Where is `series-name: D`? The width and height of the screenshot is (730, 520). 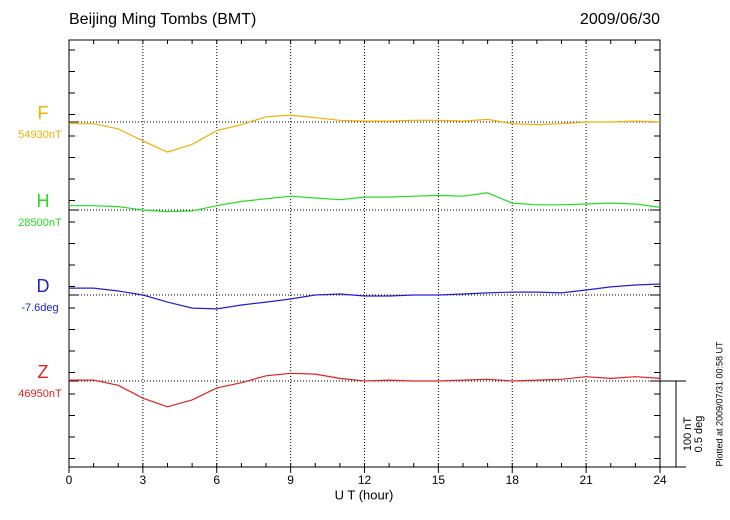 series-name: D is located at coordinates (43, 286).